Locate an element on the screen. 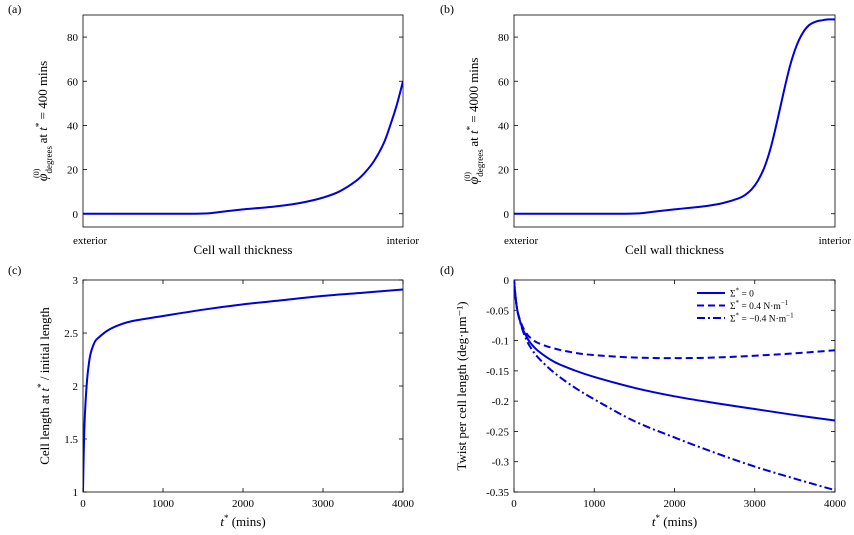 The image size is (854, 535). y-axis-label-text: φdegrees(0) at t* = 400 mins is located at coordinates (43, 121).